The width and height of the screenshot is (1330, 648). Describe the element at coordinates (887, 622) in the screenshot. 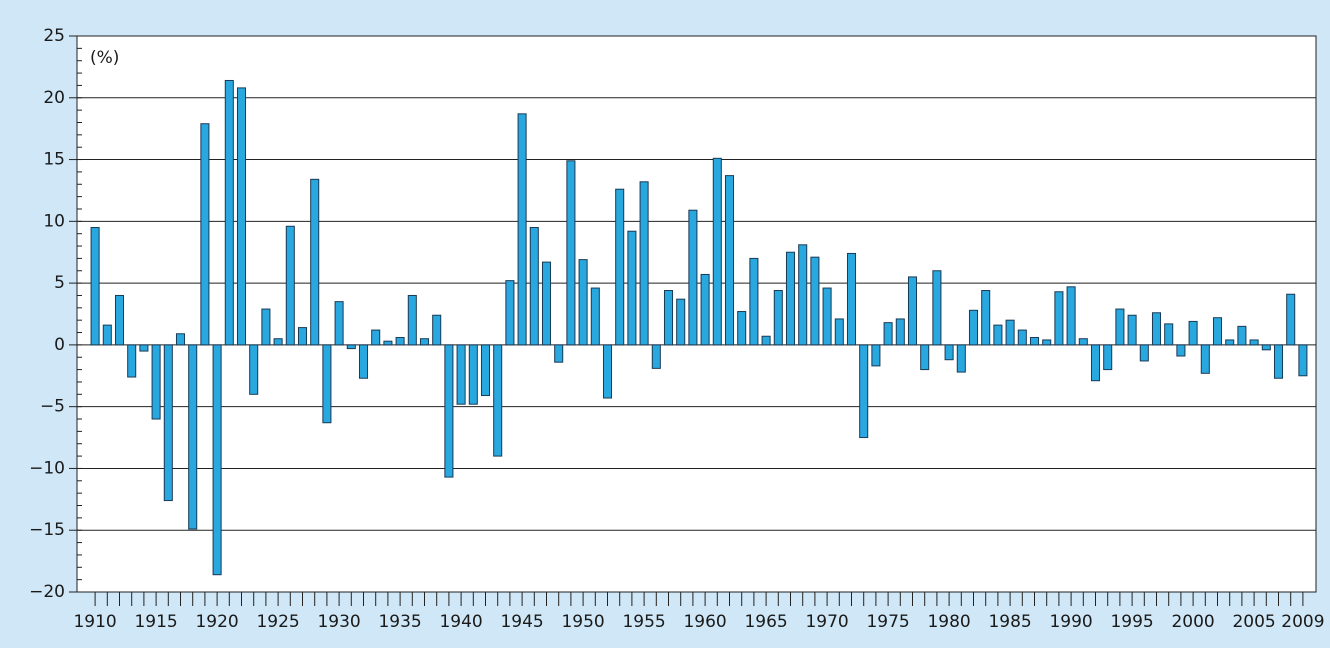

I see `x-tick-label: 1975` at that location.